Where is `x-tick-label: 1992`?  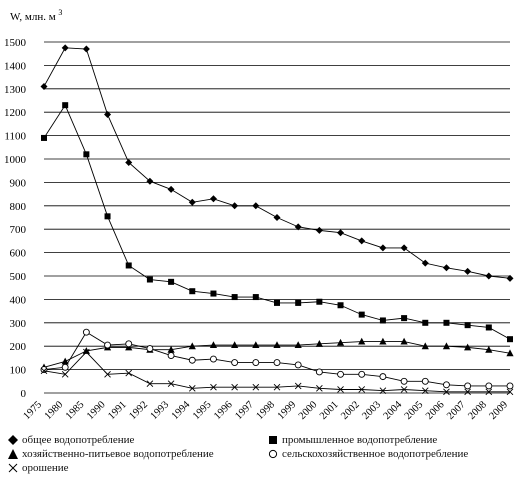
x-tick-label: 1992 is located at coordinates (138, 410).